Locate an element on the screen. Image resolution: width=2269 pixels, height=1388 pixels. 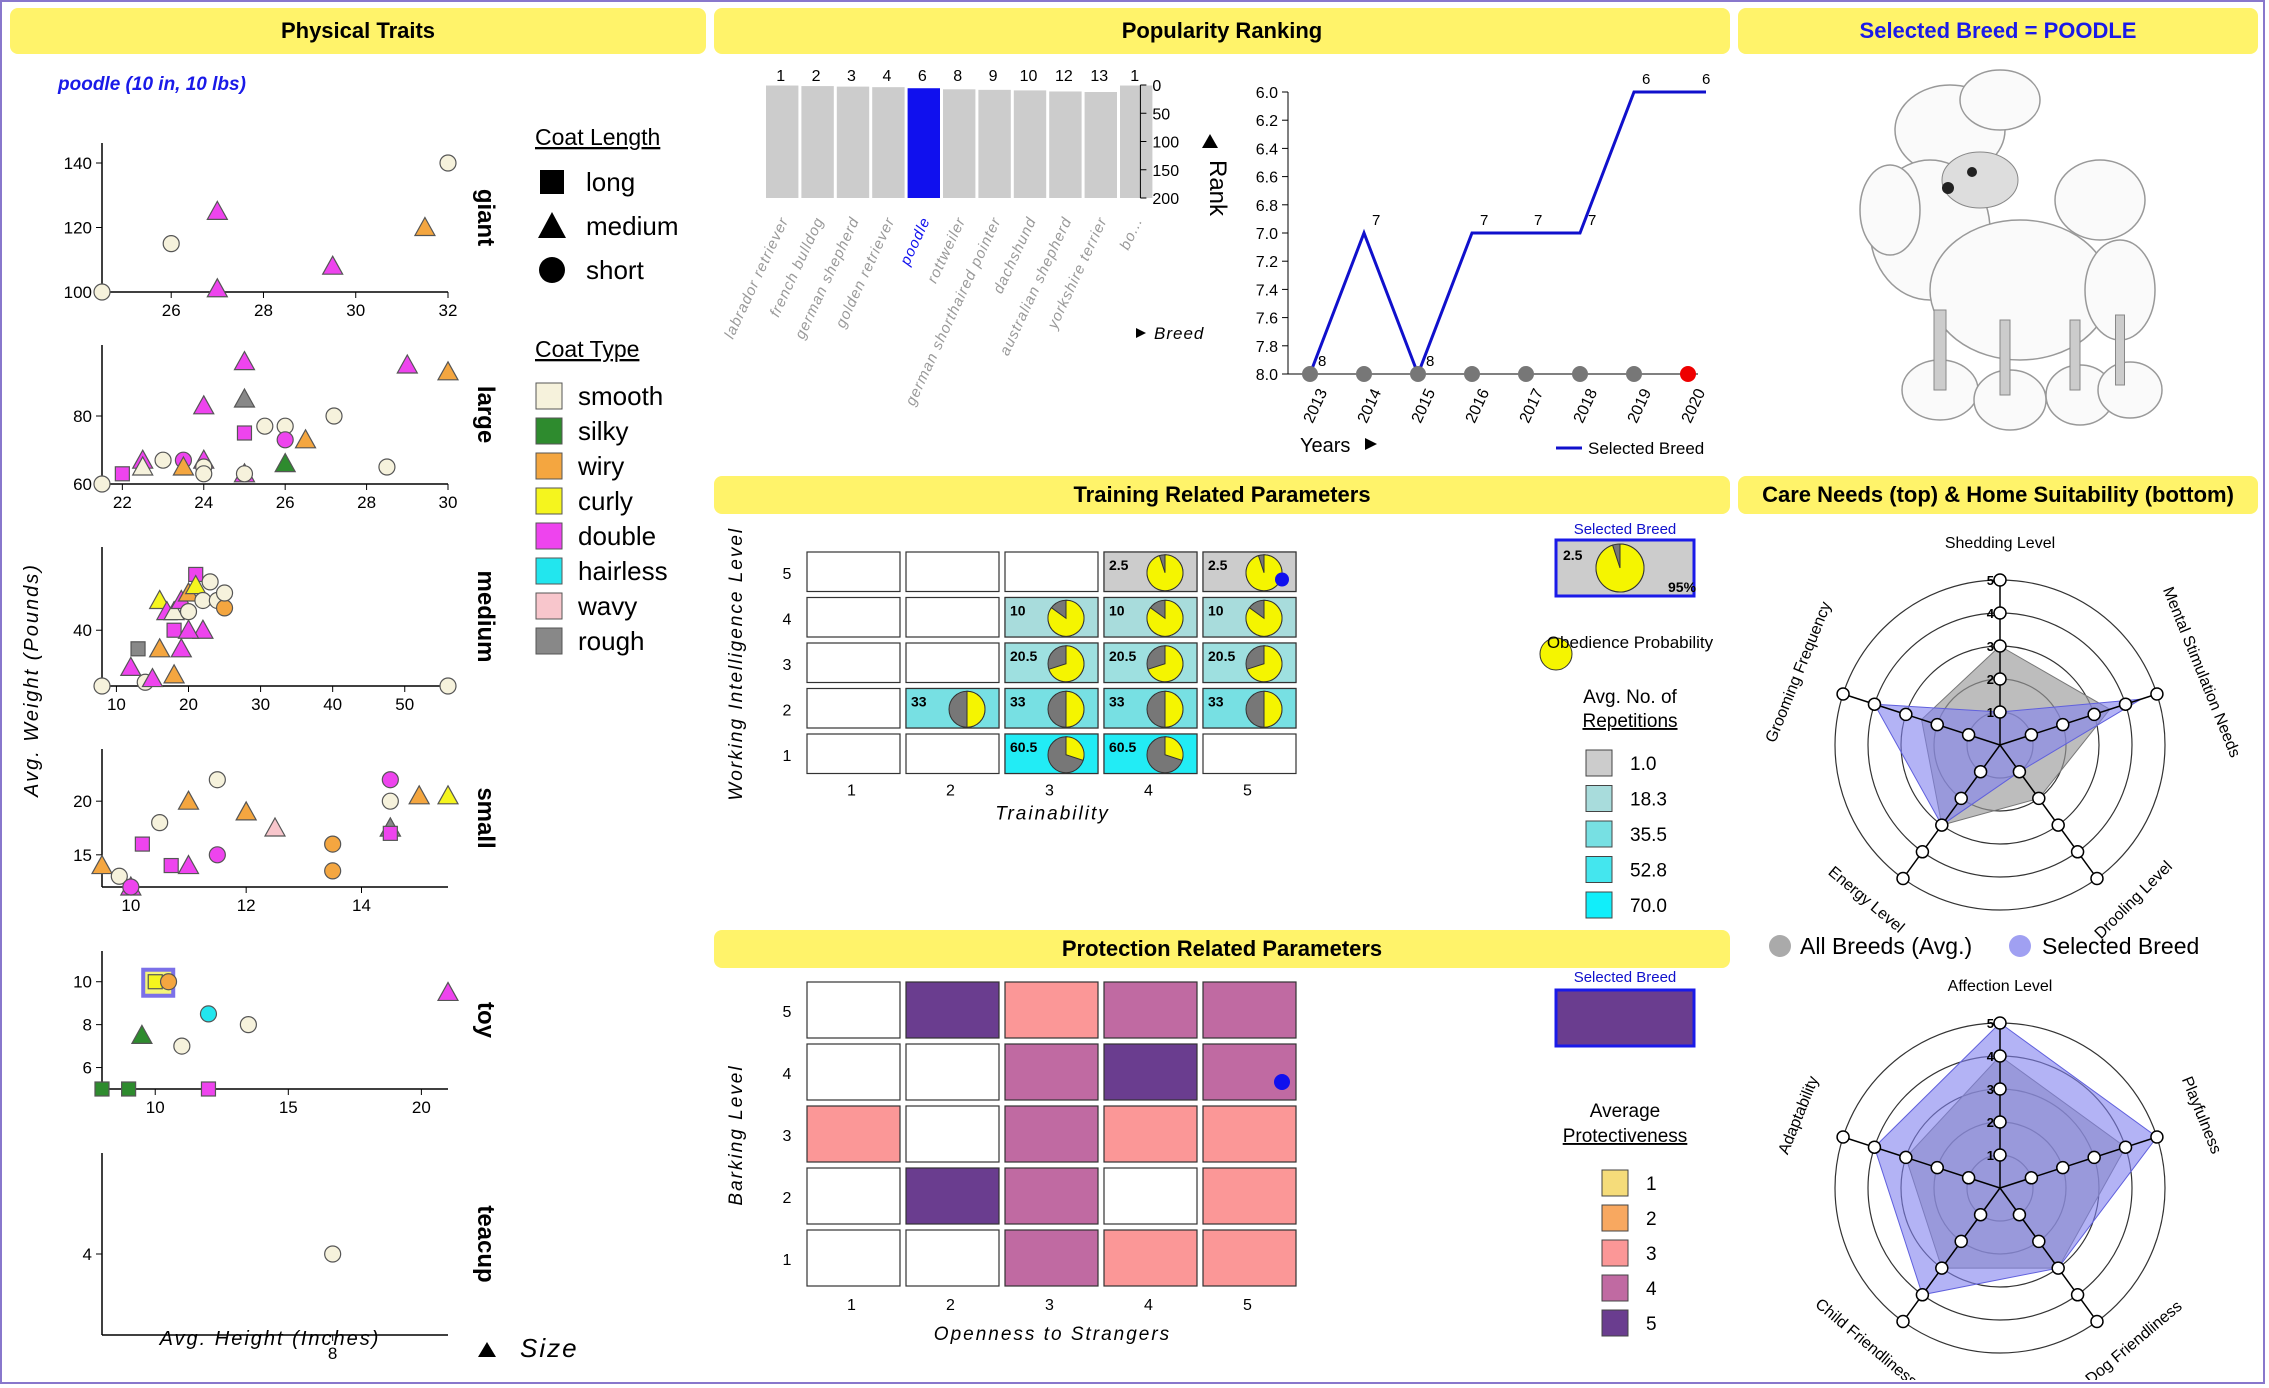
breed-axis-label: Breed is located at coordinates (1179, 333).